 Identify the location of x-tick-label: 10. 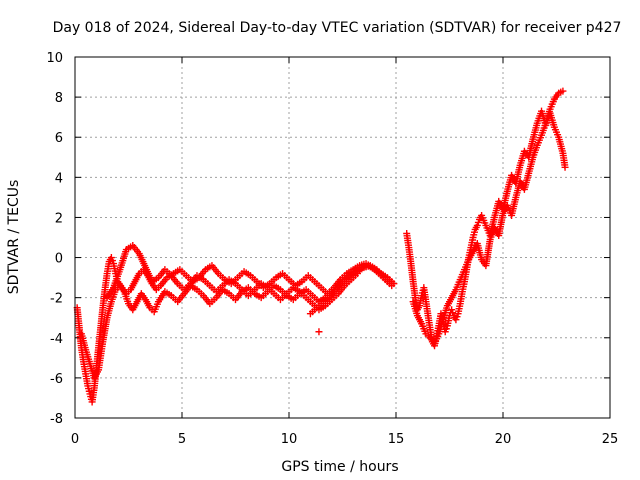
(289, 439).